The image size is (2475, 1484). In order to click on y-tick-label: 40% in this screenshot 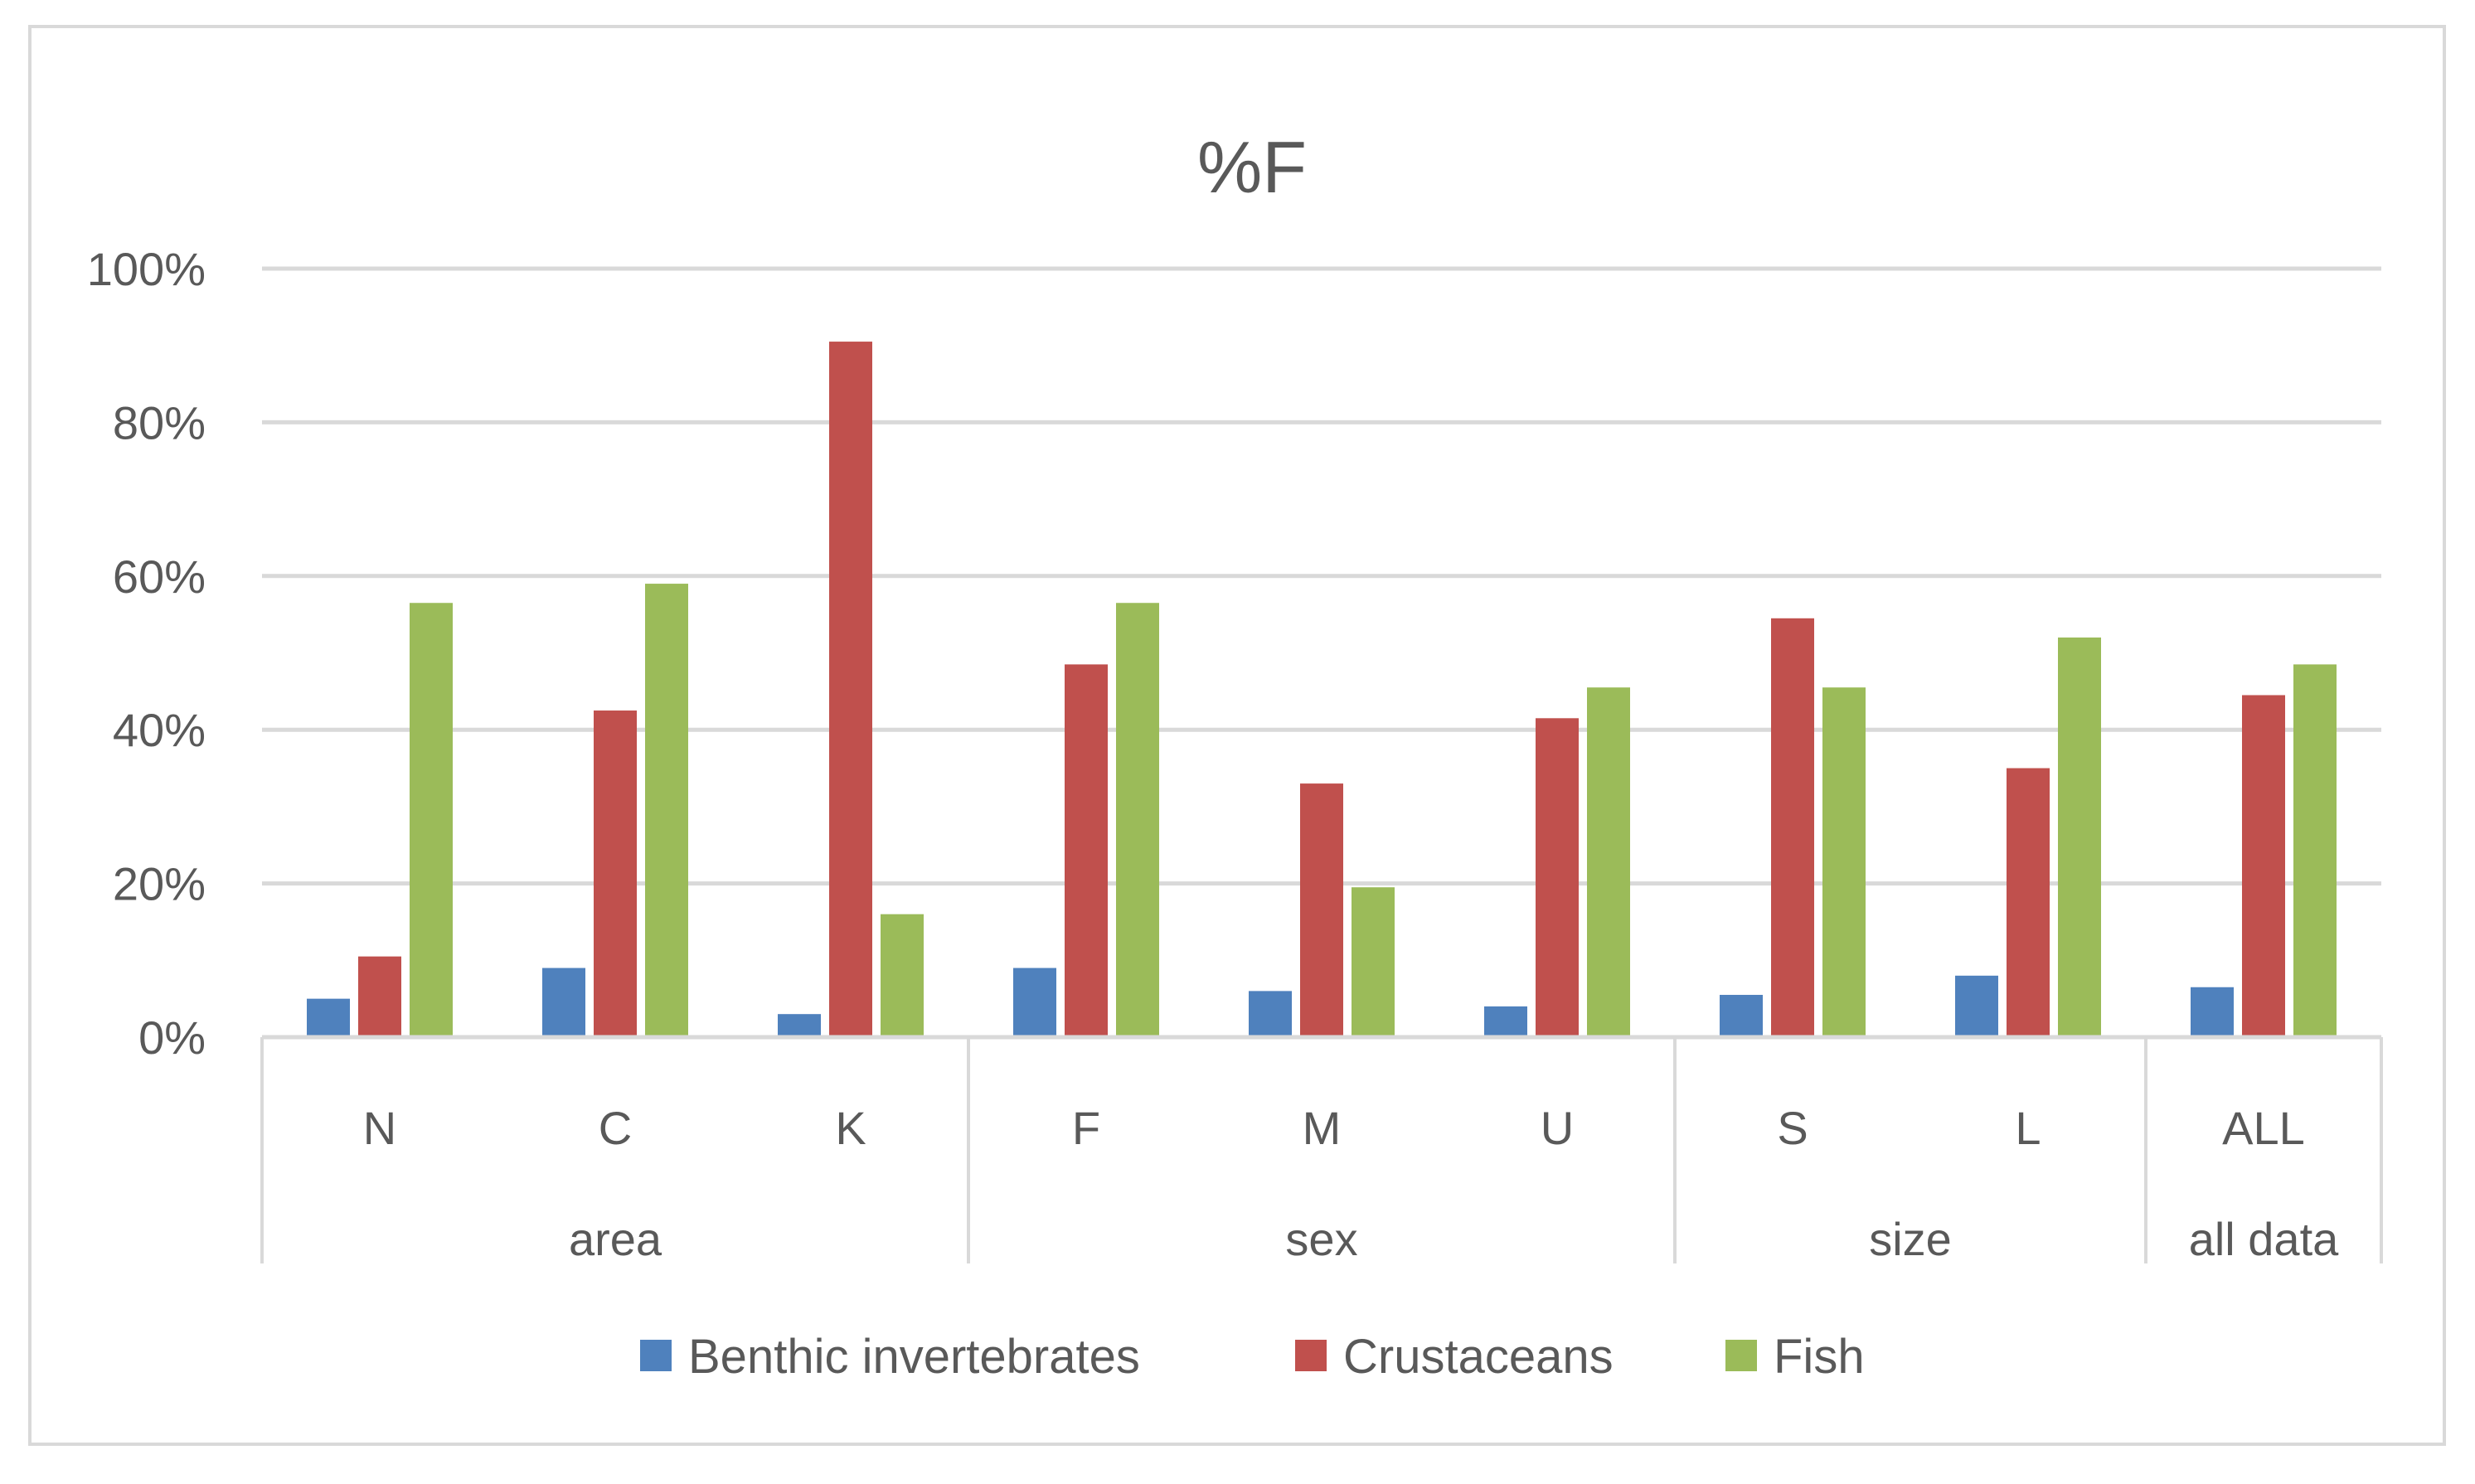, I will do `click(159, 730)`.